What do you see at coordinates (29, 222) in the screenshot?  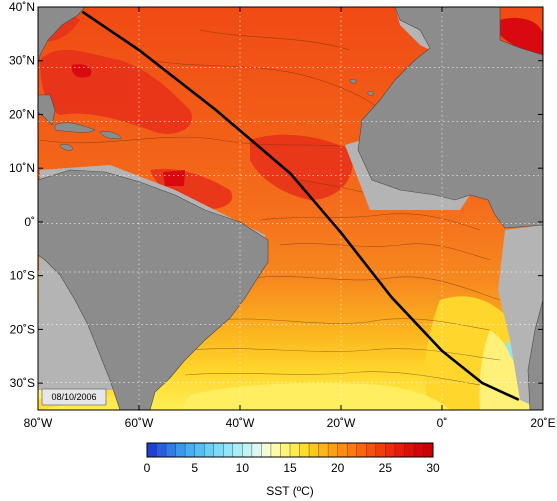 I see `y-tick-label: 0˚` at bounding box center [29, 222].